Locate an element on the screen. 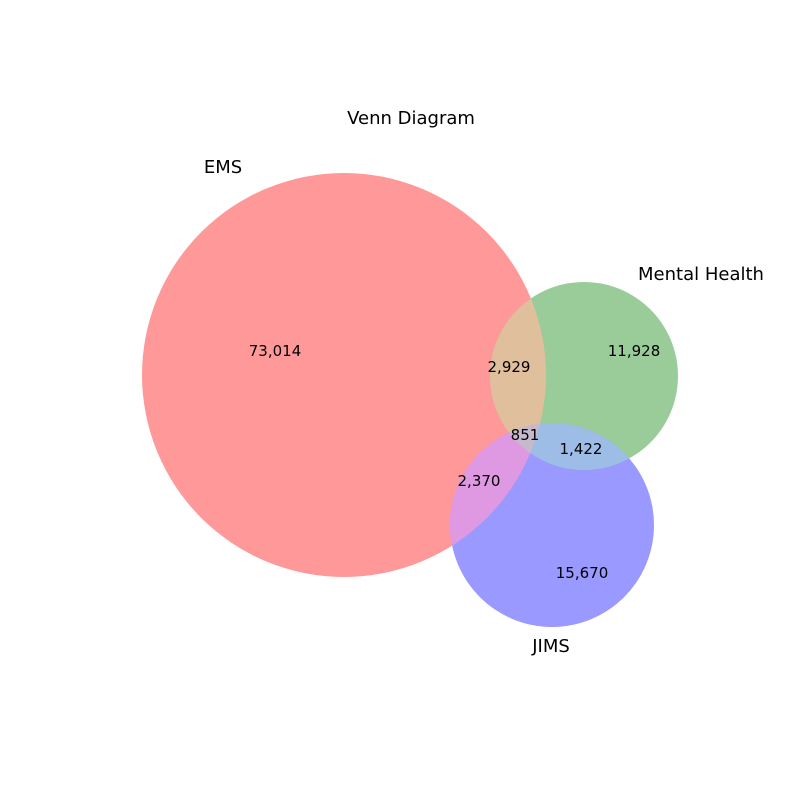 This screenshot has width=800, height=800. count-mental-health-jims: 1,422 is located at coordinates (581, 449).